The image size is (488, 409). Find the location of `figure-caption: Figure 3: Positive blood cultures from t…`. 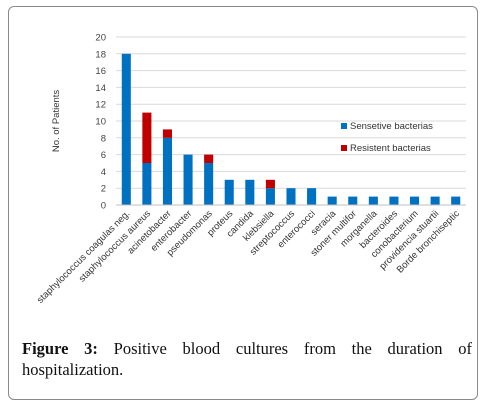

figure-caption: Figure 3: Positive blood cultures from t… is located at coordinates (247, 359).